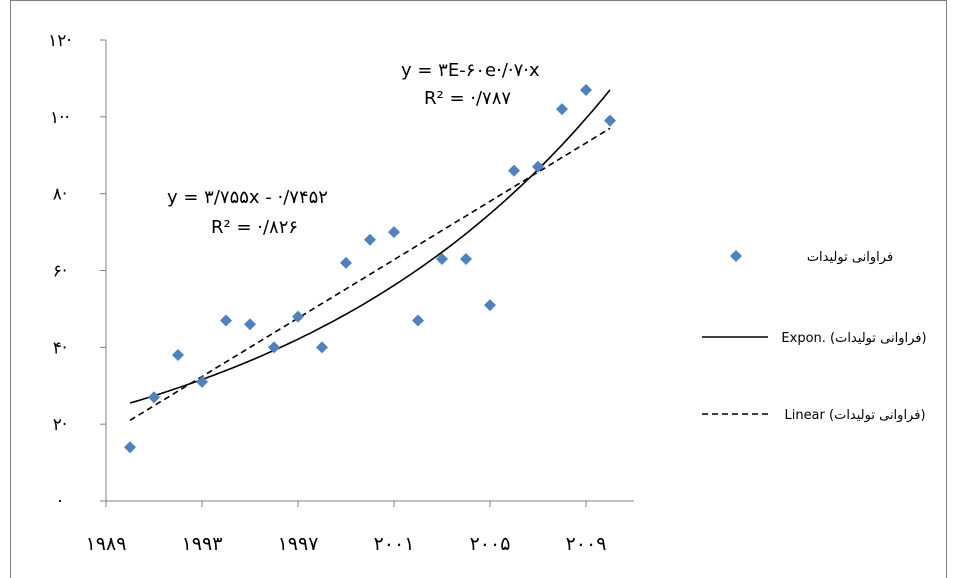 This screenshot has height=578, width=957. What do you see at coordinates (60, 195) in the screenshot?
I see `y-tick-label: ۸·` at bounding box center [60, 195].